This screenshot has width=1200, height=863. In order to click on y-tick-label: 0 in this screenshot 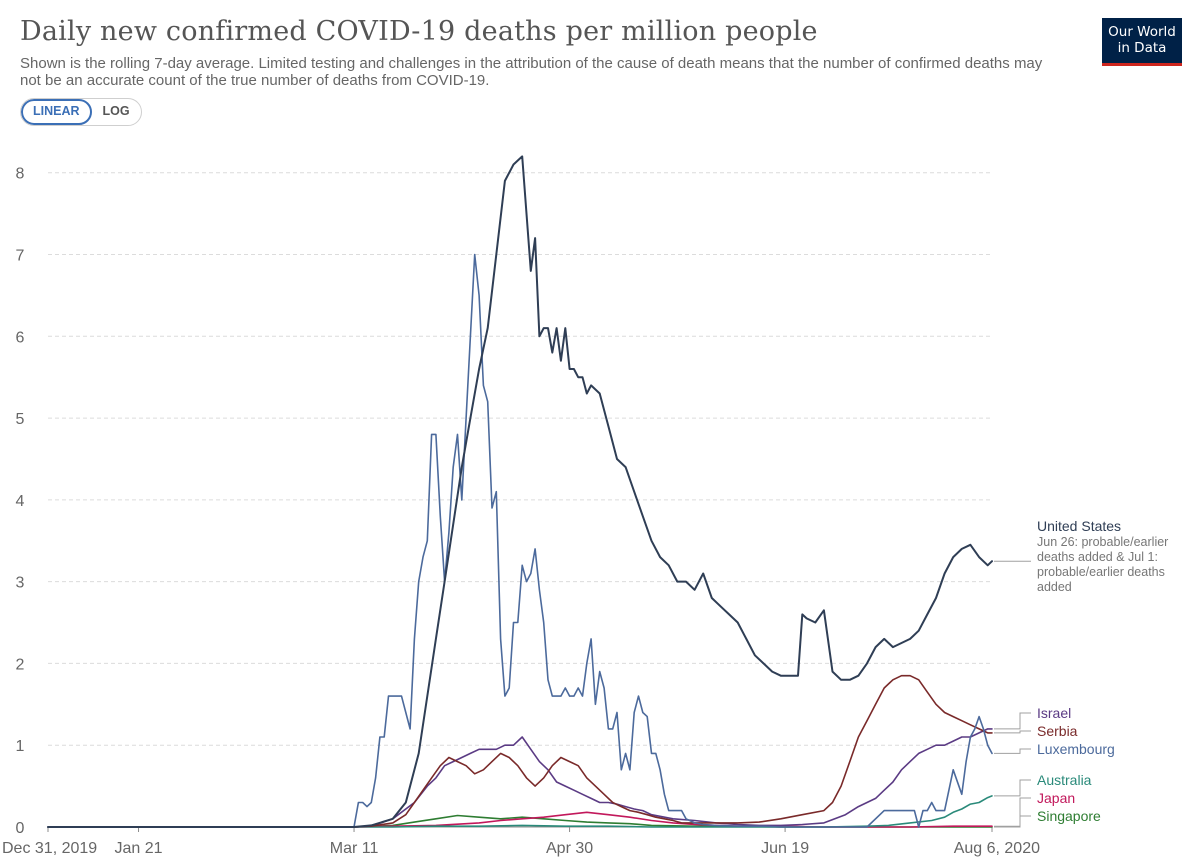, I will do `click(20, 828)`.